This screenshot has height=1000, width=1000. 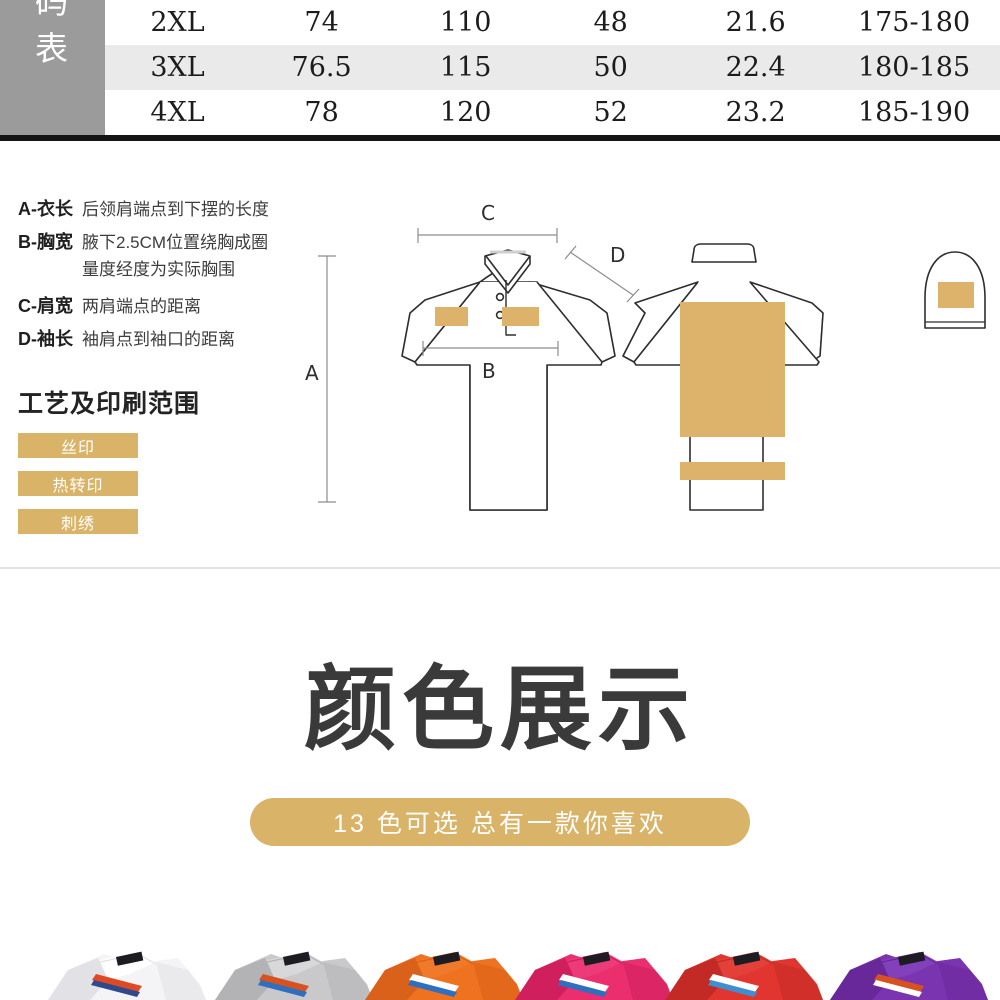 What do you see at coordinates (610, 67) in the screenshot?
I see `cell-shoulder: 50` at bounding box center [610, 67].